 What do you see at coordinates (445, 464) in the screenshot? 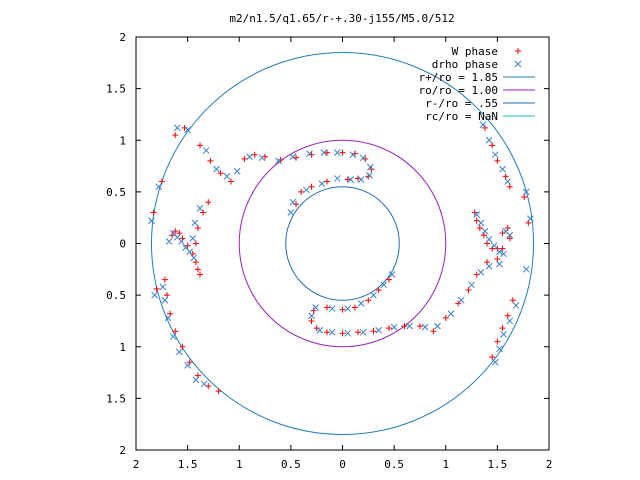
I see `x-tick-label: 1` at bounding box center [445, 464].